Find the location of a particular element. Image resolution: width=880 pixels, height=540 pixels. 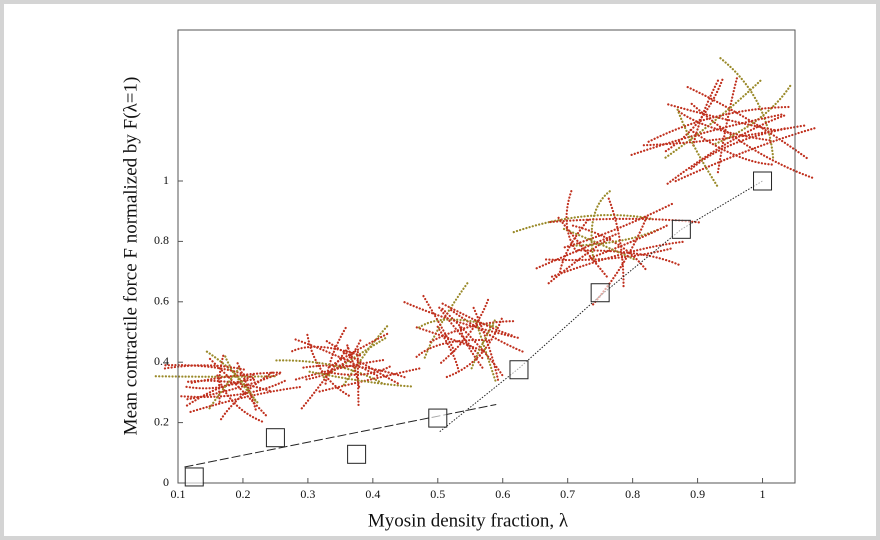

y-tick-label: 0.8 is located at coordinates (161, 240).